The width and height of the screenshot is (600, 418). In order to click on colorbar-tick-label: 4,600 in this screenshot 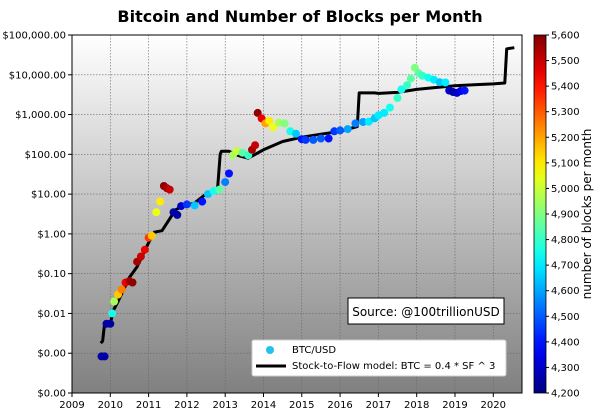, I will do `click(565, 291)`.